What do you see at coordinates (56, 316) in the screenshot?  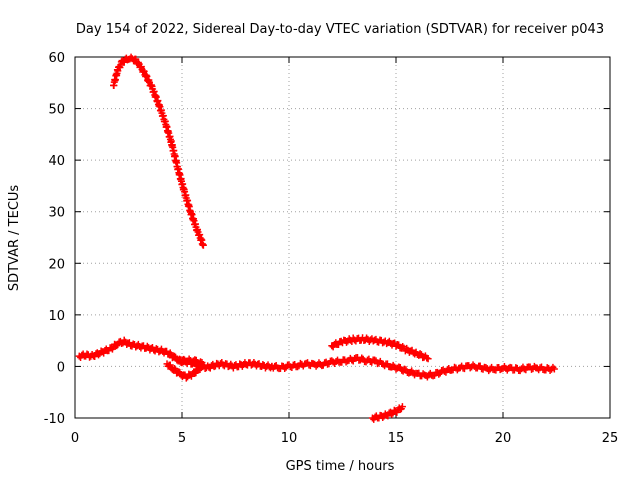 I see `y-tick-label: 10` at bounding box center [56, 316].